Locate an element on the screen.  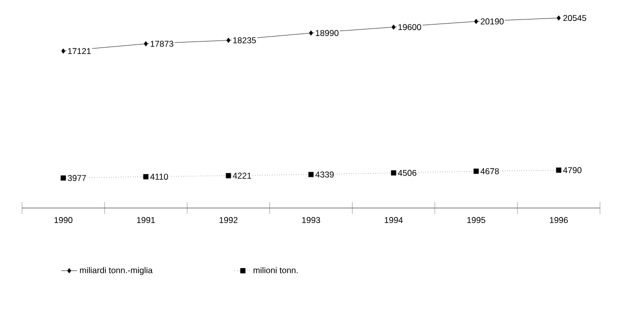
data-label: 20190 is located at coordinates (492, 21).